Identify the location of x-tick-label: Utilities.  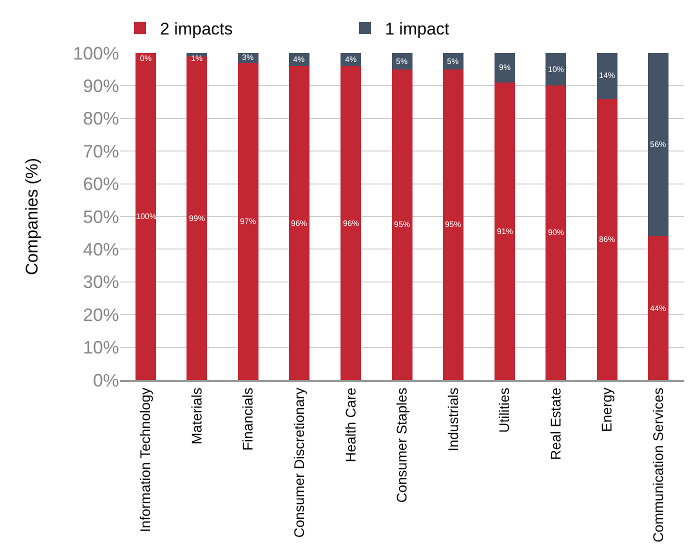
(504, 410).